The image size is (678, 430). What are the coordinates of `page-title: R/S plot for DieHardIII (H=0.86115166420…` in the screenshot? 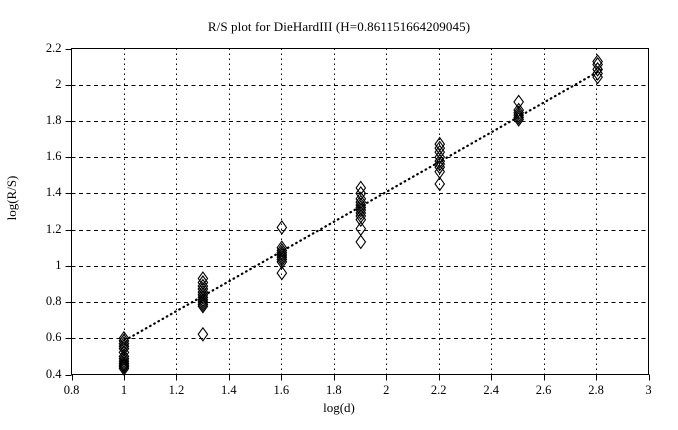 It's located at (339, 26).